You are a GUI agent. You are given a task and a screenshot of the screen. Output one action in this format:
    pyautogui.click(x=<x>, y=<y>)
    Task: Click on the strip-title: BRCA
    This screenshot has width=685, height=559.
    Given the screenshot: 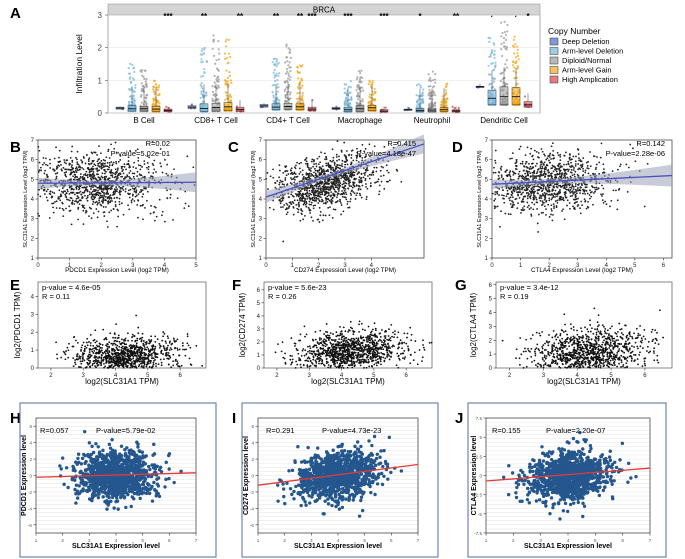 What is the action you would take?
    pyautogui.click(x=324, y=10)
    